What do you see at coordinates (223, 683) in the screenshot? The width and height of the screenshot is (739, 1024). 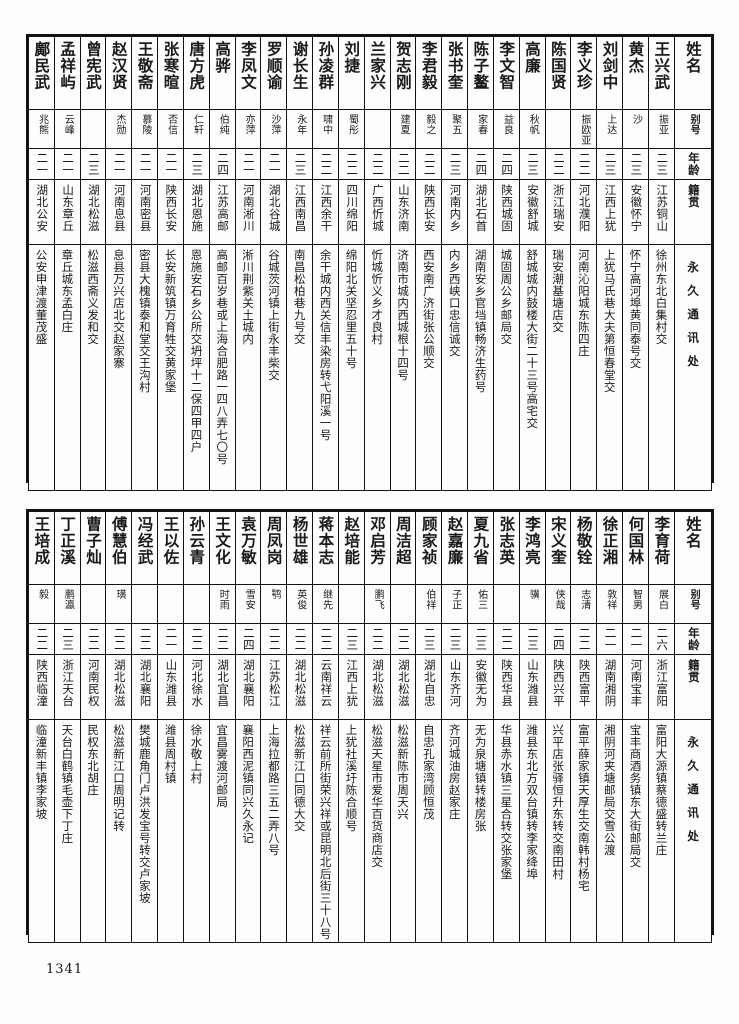 I see `cell-origin-text: 湖北宜昌` at bounding box center [223, 683].